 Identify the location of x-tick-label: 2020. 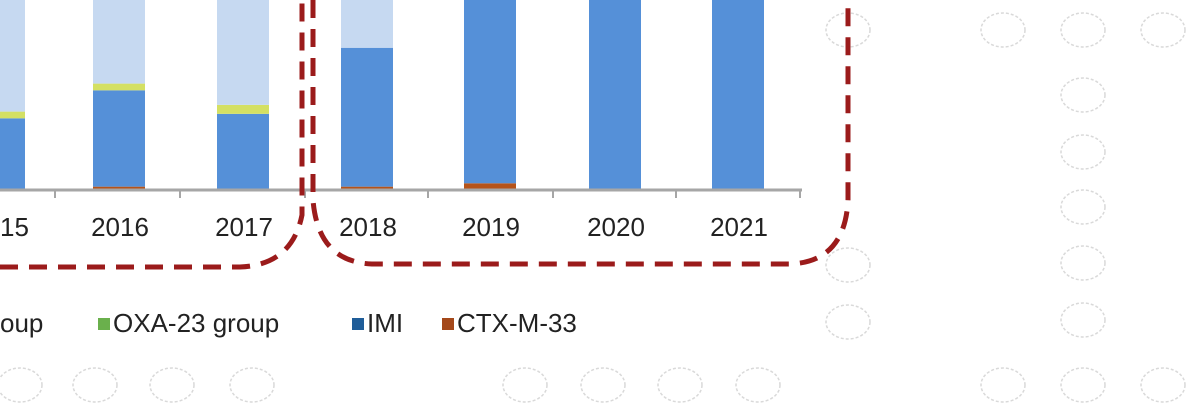
(616, 227).